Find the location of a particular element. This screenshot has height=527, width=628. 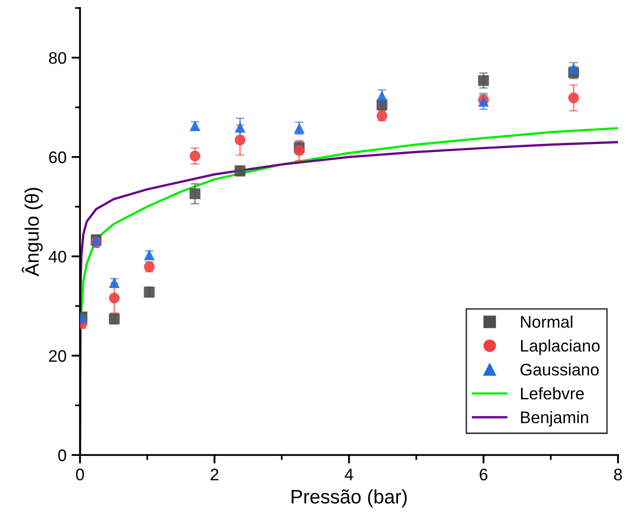

legend-label: Lefebvre is located at coordinates (552, 393).